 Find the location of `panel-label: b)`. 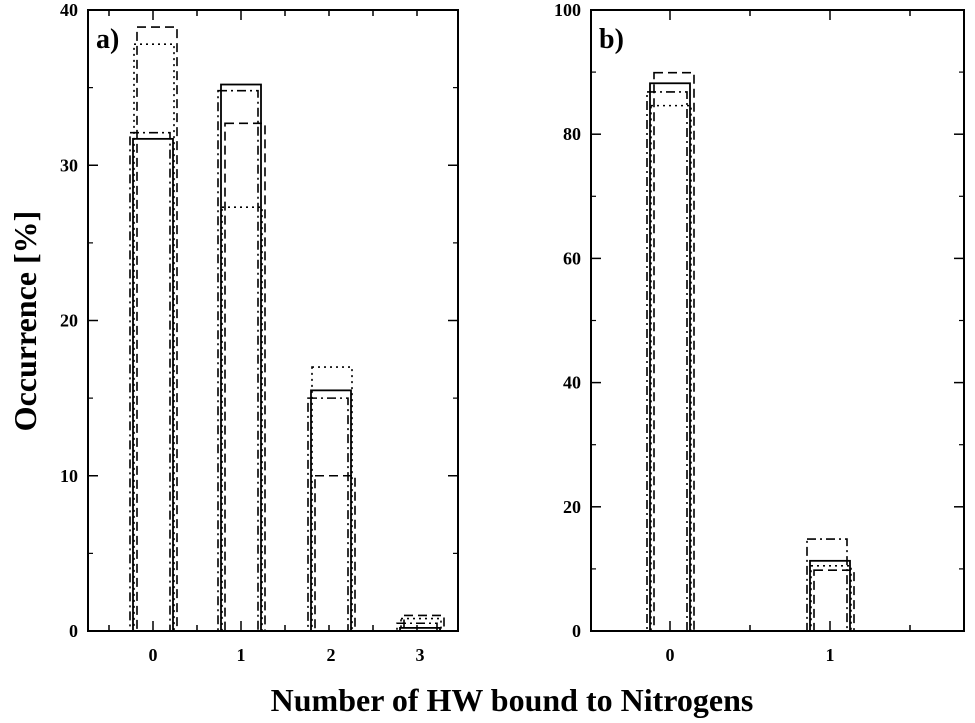

panel-label: b) is located at coordinates (611, 39).